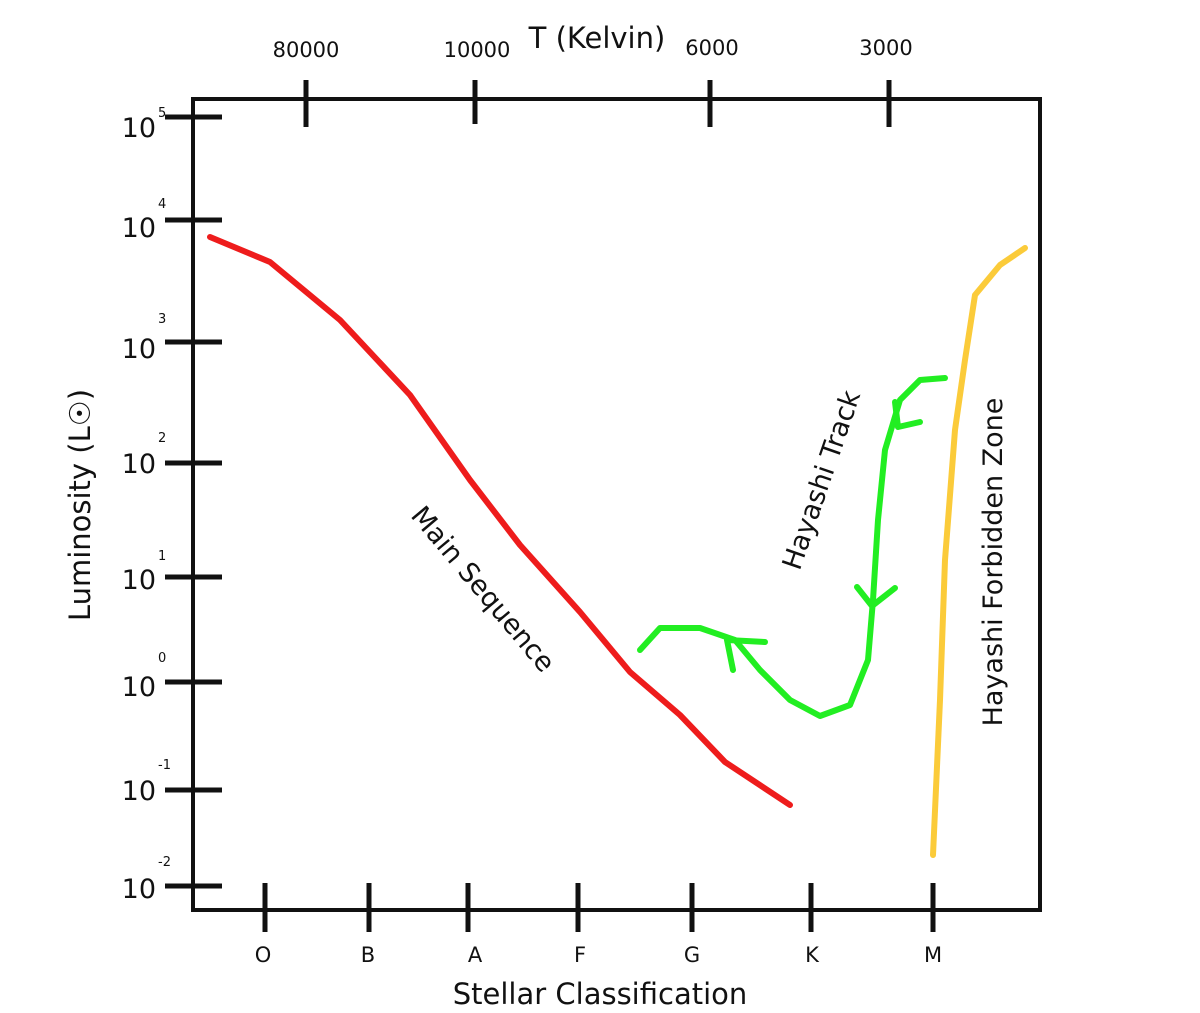  I want to click on bottom-tick-label: F, so click(580, 955).